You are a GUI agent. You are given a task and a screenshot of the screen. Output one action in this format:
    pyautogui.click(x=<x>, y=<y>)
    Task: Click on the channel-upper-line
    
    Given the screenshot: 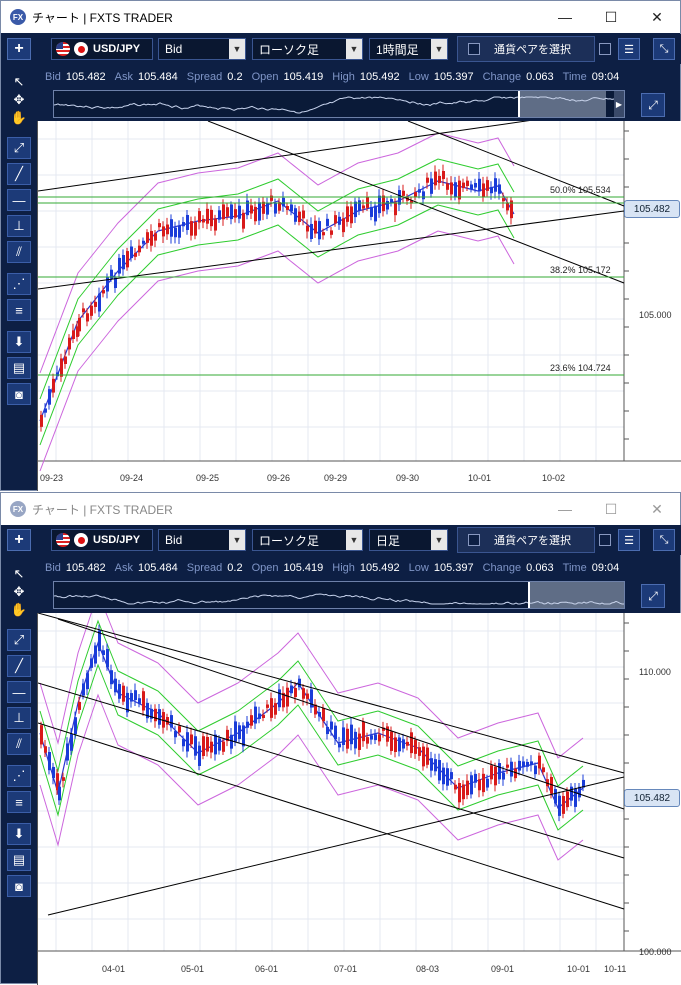 What is the action you would take?
    pyautogui.click(x=284, y=156)
    